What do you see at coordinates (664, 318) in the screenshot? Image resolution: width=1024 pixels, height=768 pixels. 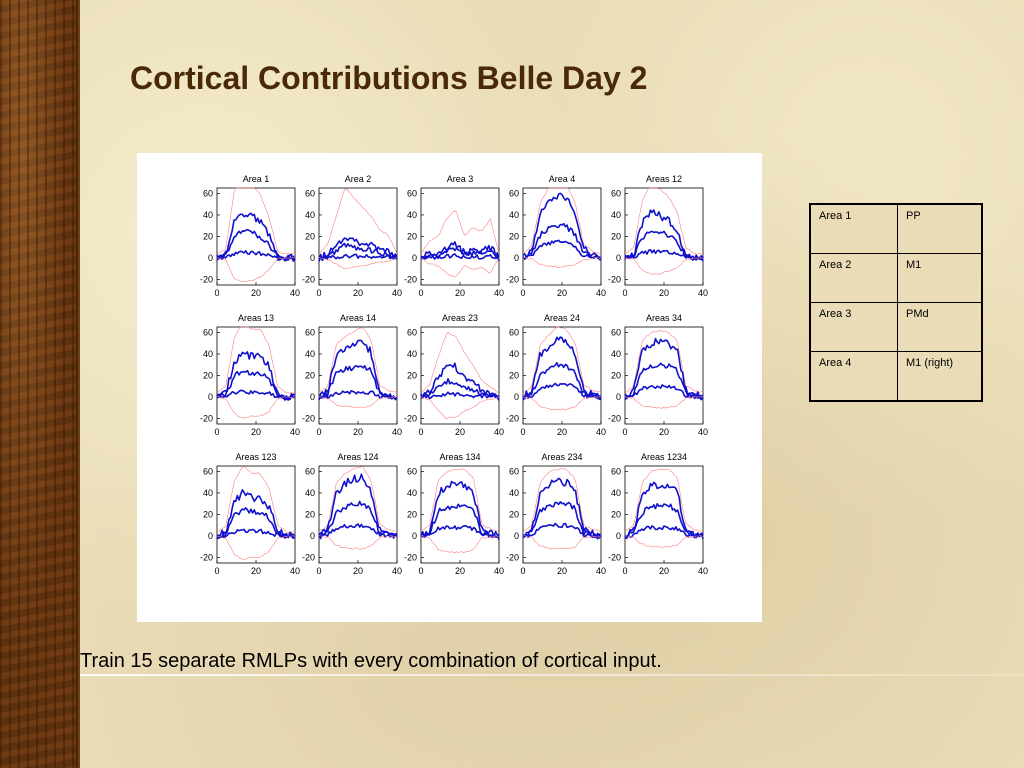 I see `subplot-title: Areas 34` at bounding box center [664, 318].